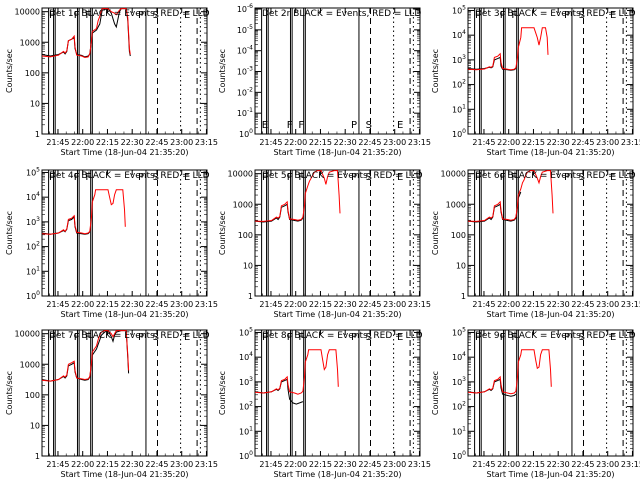 The image size is (640, 480). Describe the element at coordinates (459, 108) in the screenshot. I see `y-tick-label: 10¹` at that location.